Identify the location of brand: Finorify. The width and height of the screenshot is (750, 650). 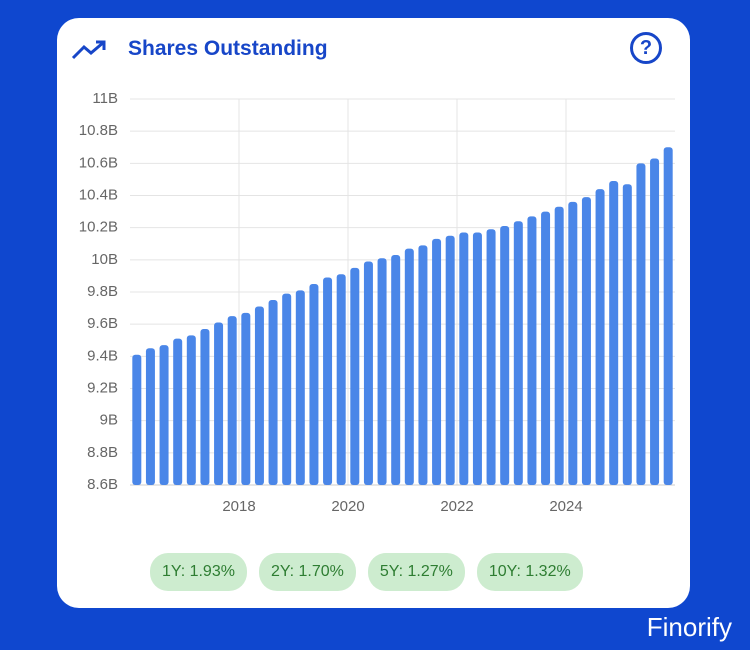
(689, 627).